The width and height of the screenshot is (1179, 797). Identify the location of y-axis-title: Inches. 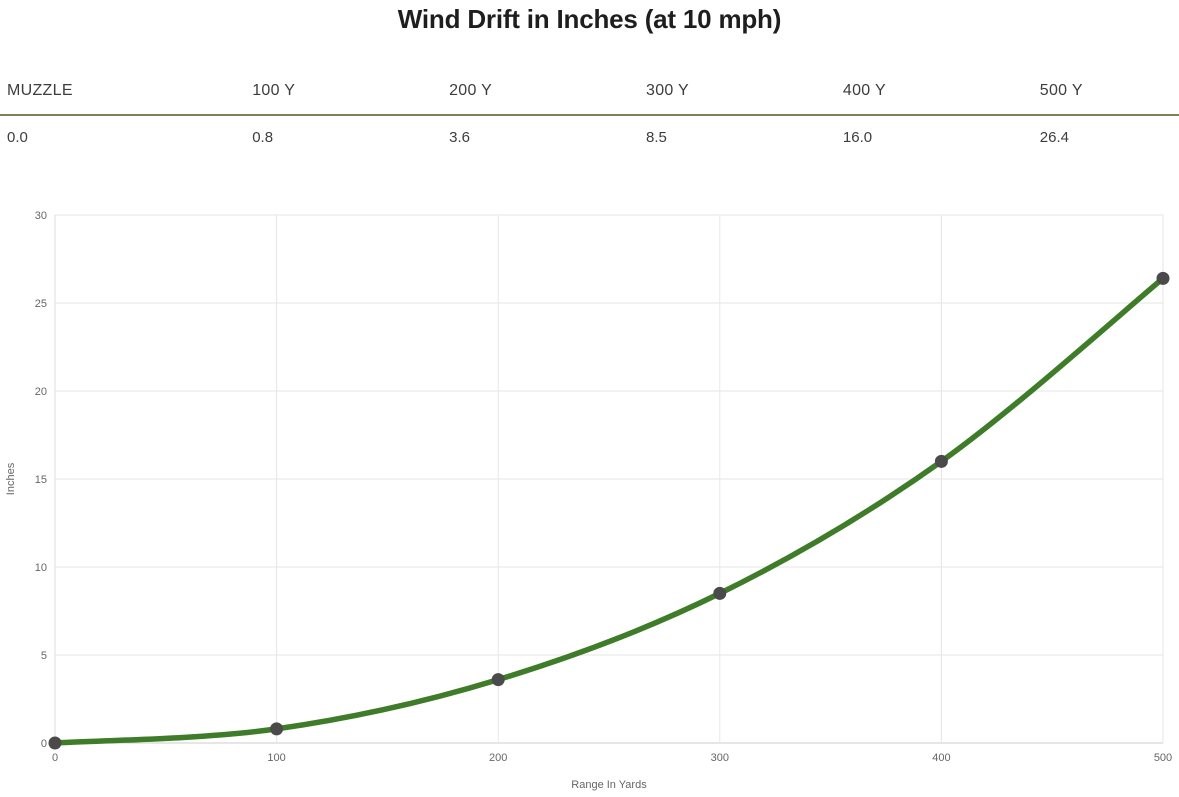
(11, 478).